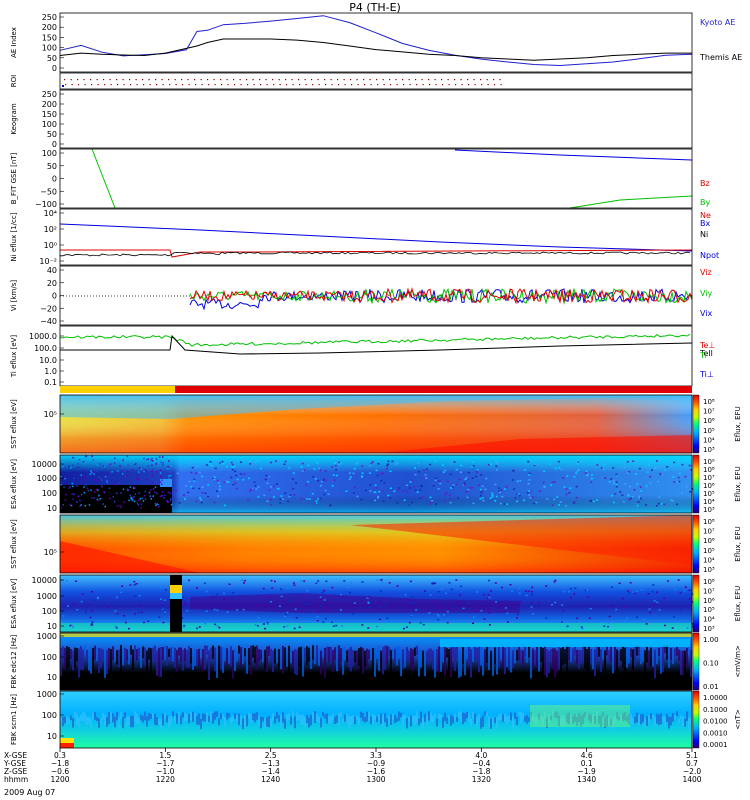 This screenshot has width=750, height=800. Describe the element at coordinates (14, 236) in the screenshot. I see `density-ylabel: Ni eflux [1/cc]` at that location.